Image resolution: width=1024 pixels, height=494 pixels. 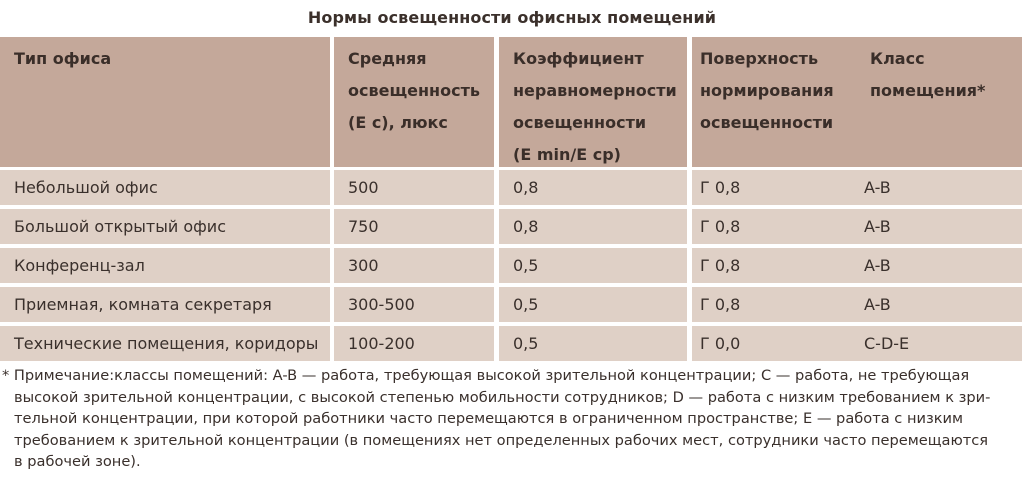 I want to click on header-office-type: Тип офиса, so click(x=165, y=102).